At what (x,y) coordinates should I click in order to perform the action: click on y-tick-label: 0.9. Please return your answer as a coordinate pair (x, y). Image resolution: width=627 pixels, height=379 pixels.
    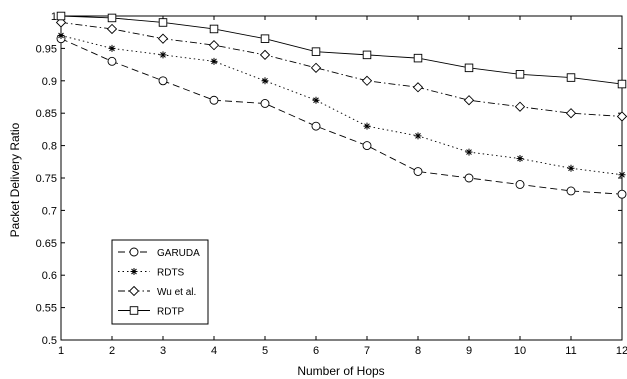
    Looking at the image, I should click on (49, 82).